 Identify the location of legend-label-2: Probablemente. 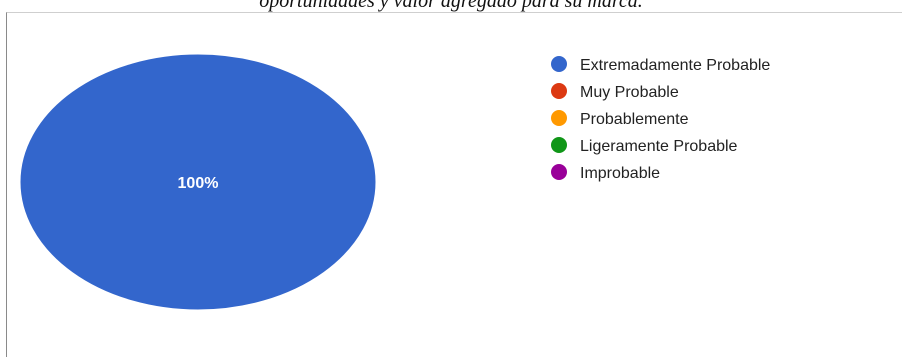
(634, 119).